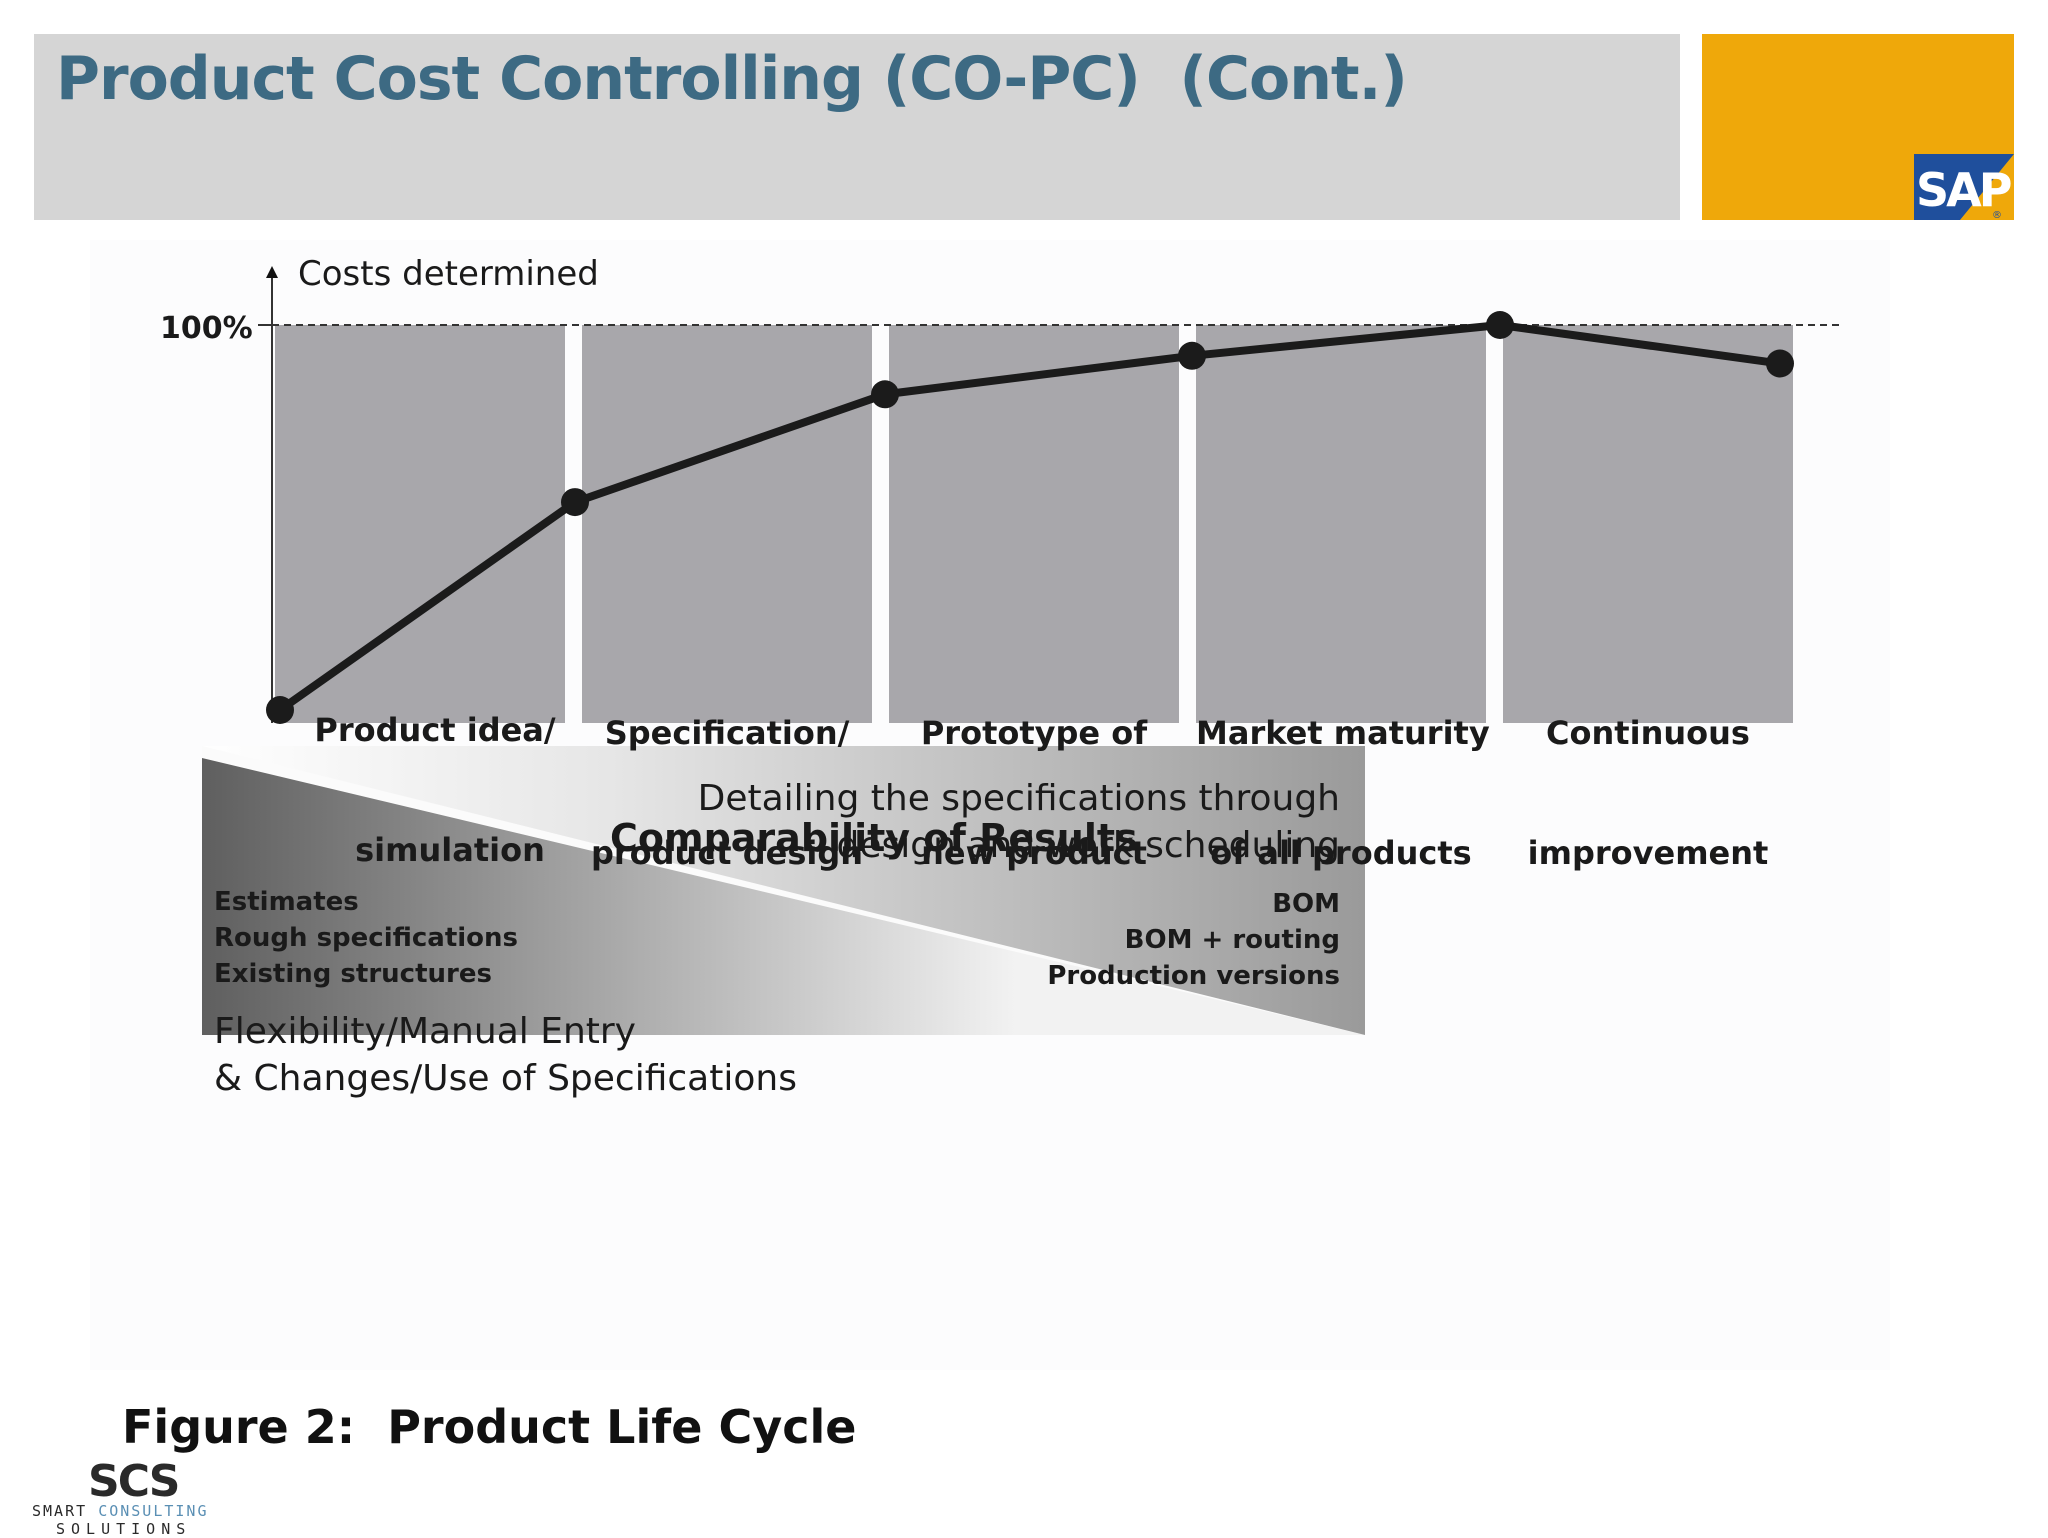 Image resolution: width=2048 pixels, height=1538 pixels. What do you see at coordinates (1341, 853) in the screenshot?
I see `stage-4-line2: of all products` at bounding box center [1341, 853].